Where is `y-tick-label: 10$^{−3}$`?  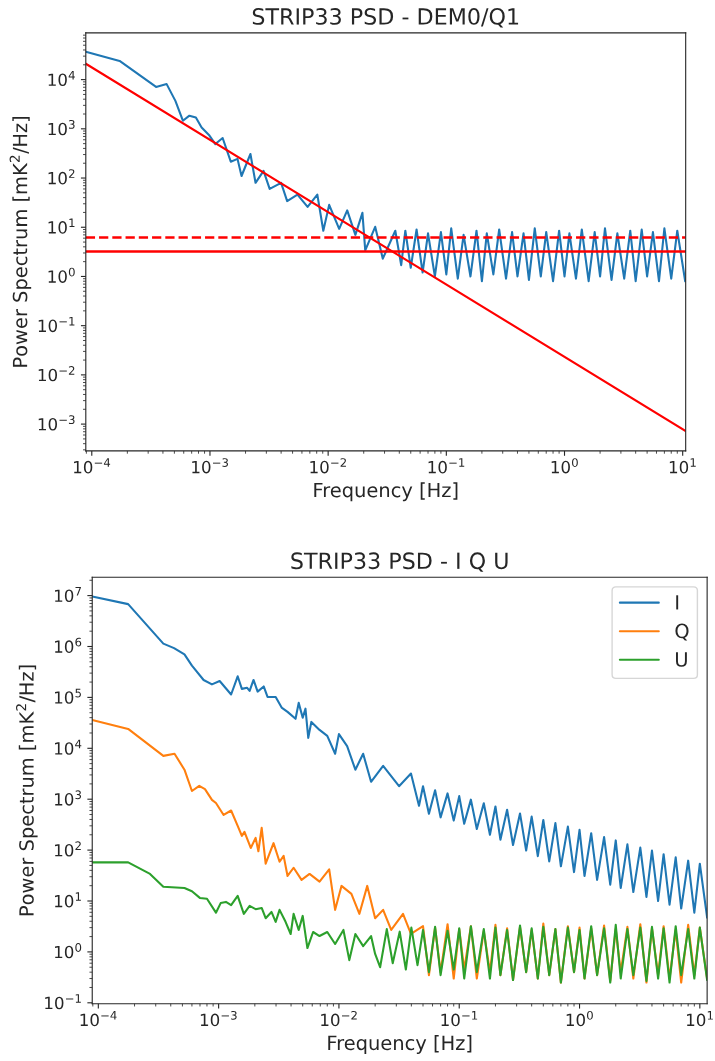
y-tick-label: 10$^{−3}$ is located at coordinates (56, 423).